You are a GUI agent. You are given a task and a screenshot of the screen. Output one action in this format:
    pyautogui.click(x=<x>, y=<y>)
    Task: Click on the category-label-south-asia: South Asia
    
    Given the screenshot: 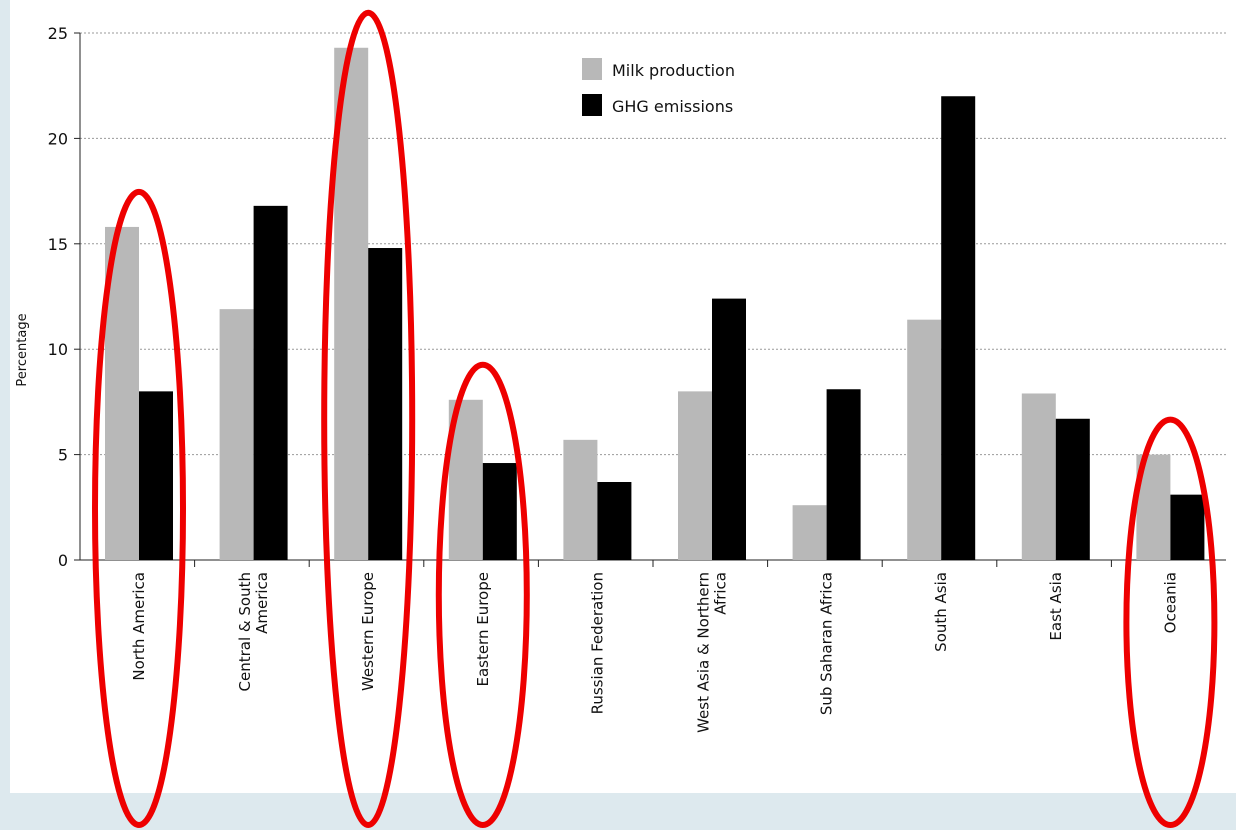 What is the action you would take?
    pyautogui.click(x=941, y=612)
    